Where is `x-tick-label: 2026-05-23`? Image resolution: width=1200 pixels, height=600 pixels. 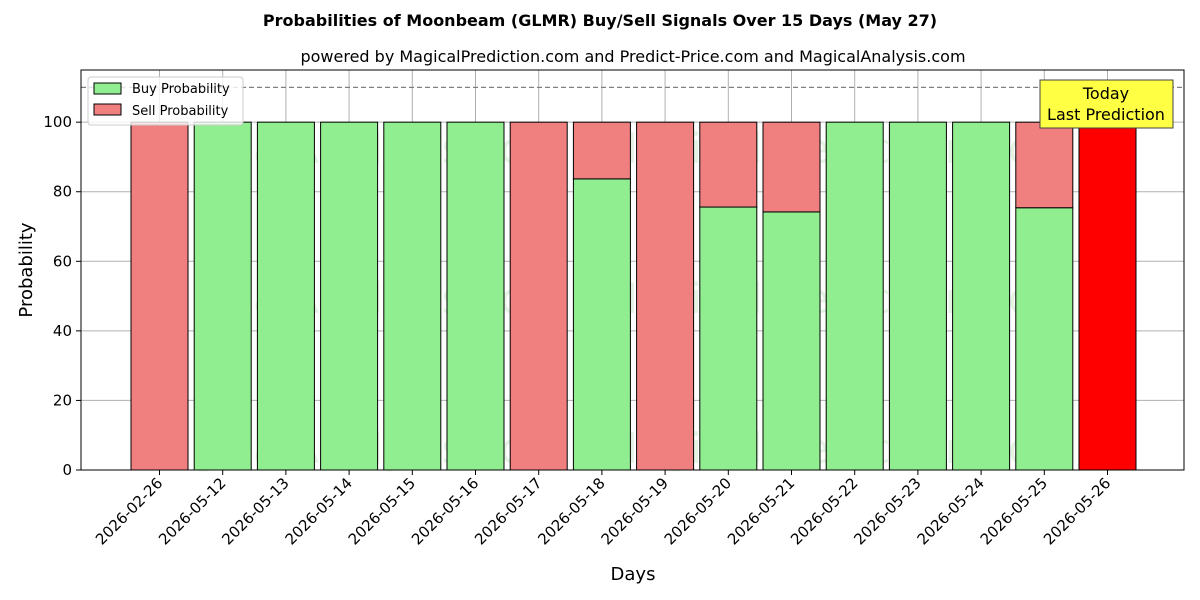
x-tick-label: 2026-05-23 is located at coordinates (887, 511).